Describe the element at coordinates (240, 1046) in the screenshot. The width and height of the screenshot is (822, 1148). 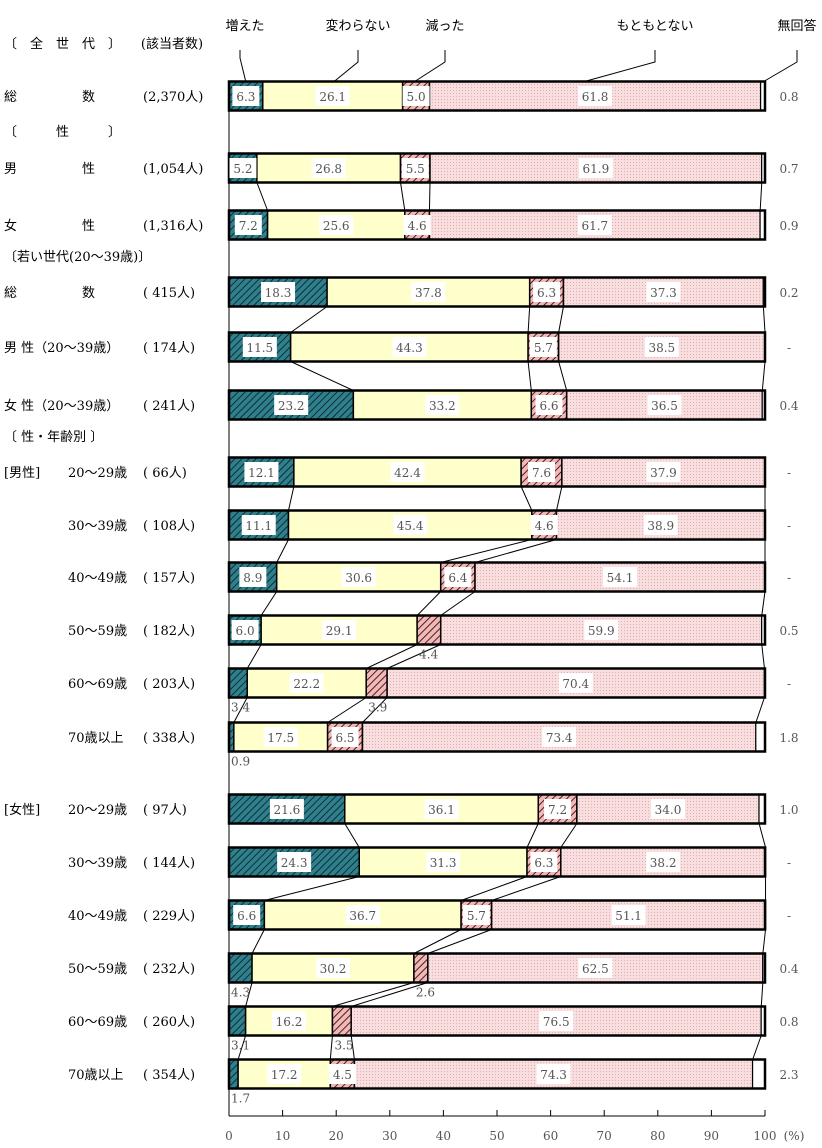
I see `value-label: 3.1` at that location.